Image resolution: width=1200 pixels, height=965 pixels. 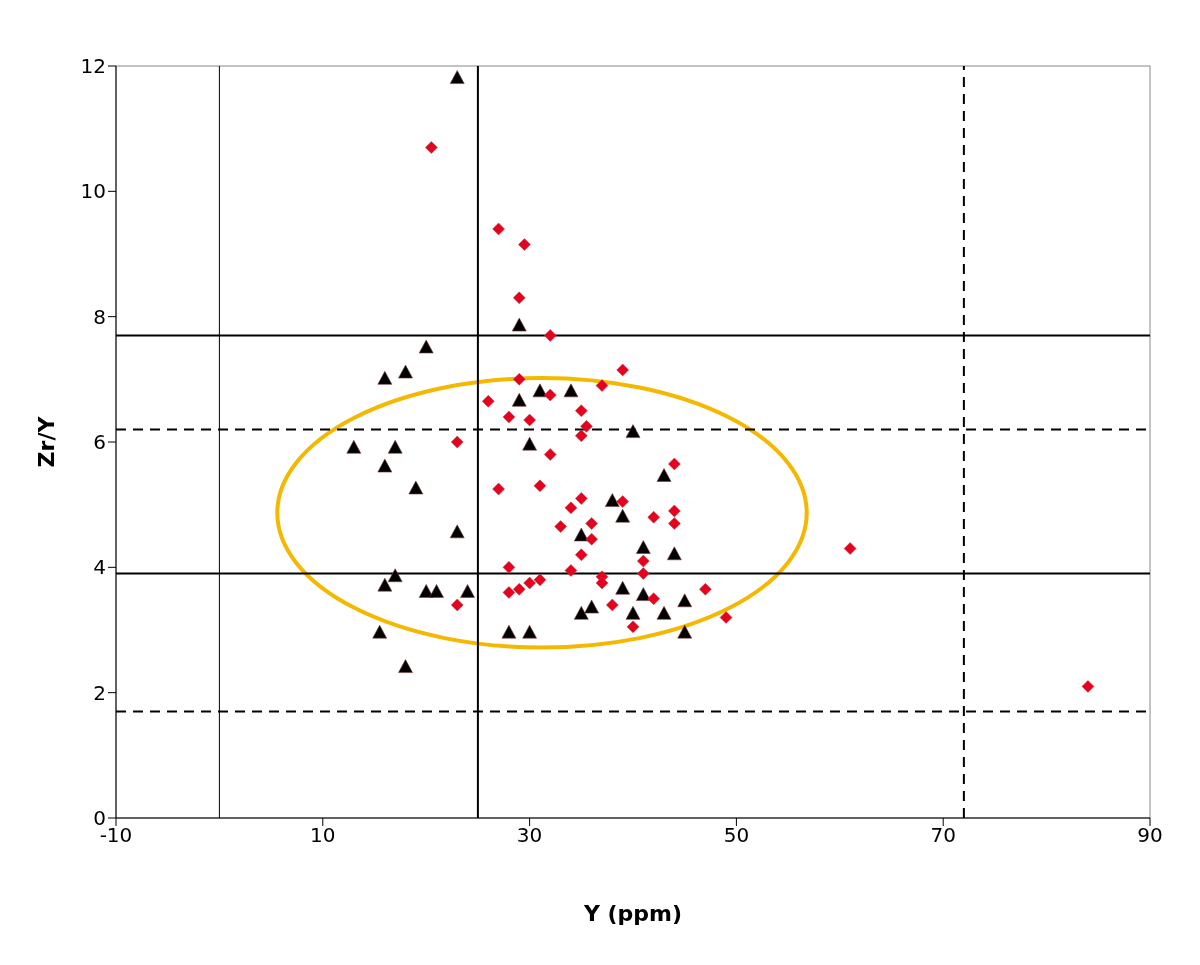 What do you see at coordinates (99, 818) in the screenshot?
I see `y-tick-label: 0` at bounding box center [99, 818].